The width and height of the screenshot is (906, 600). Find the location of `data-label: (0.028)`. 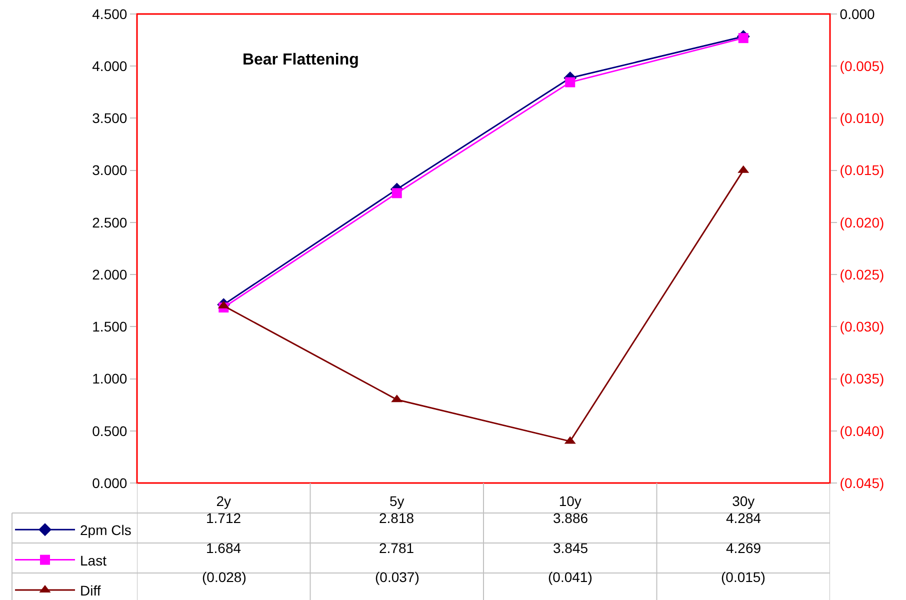

data-label: (0.028) is located at coordinates (224, 577).